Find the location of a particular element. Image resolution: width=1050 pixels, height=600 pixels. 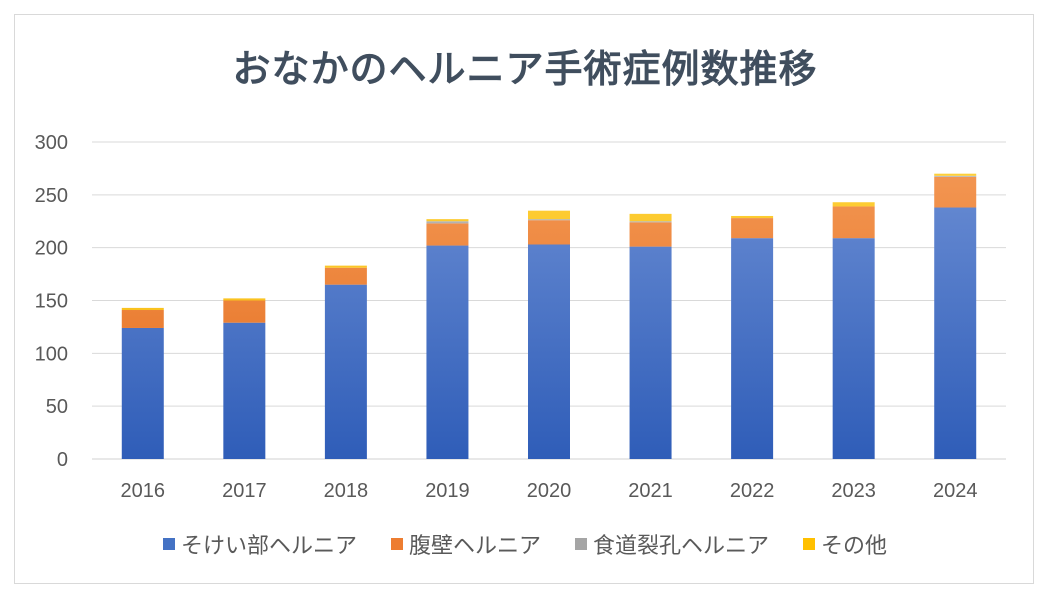

x-tick-label-2017: 2017 is located at coordinates (244, 491).